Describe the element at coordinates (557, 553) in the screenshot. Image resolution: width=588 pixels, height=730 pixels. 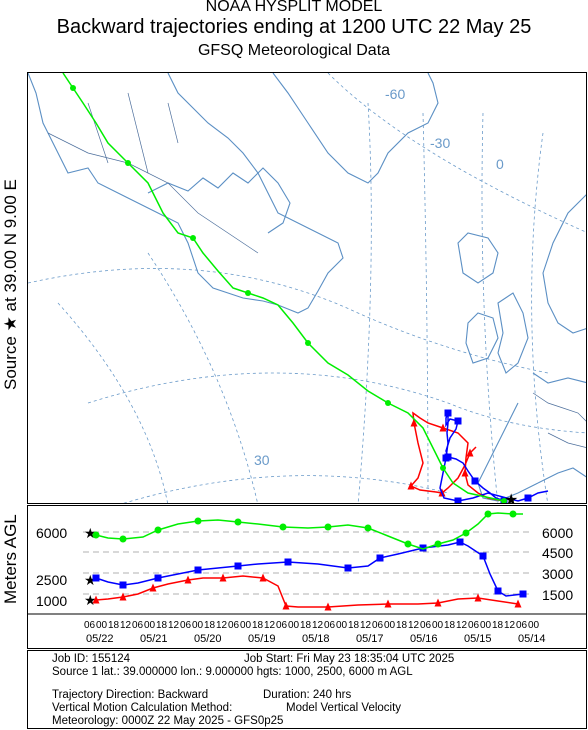
I see `right-tick-4500: 4500` at that location.